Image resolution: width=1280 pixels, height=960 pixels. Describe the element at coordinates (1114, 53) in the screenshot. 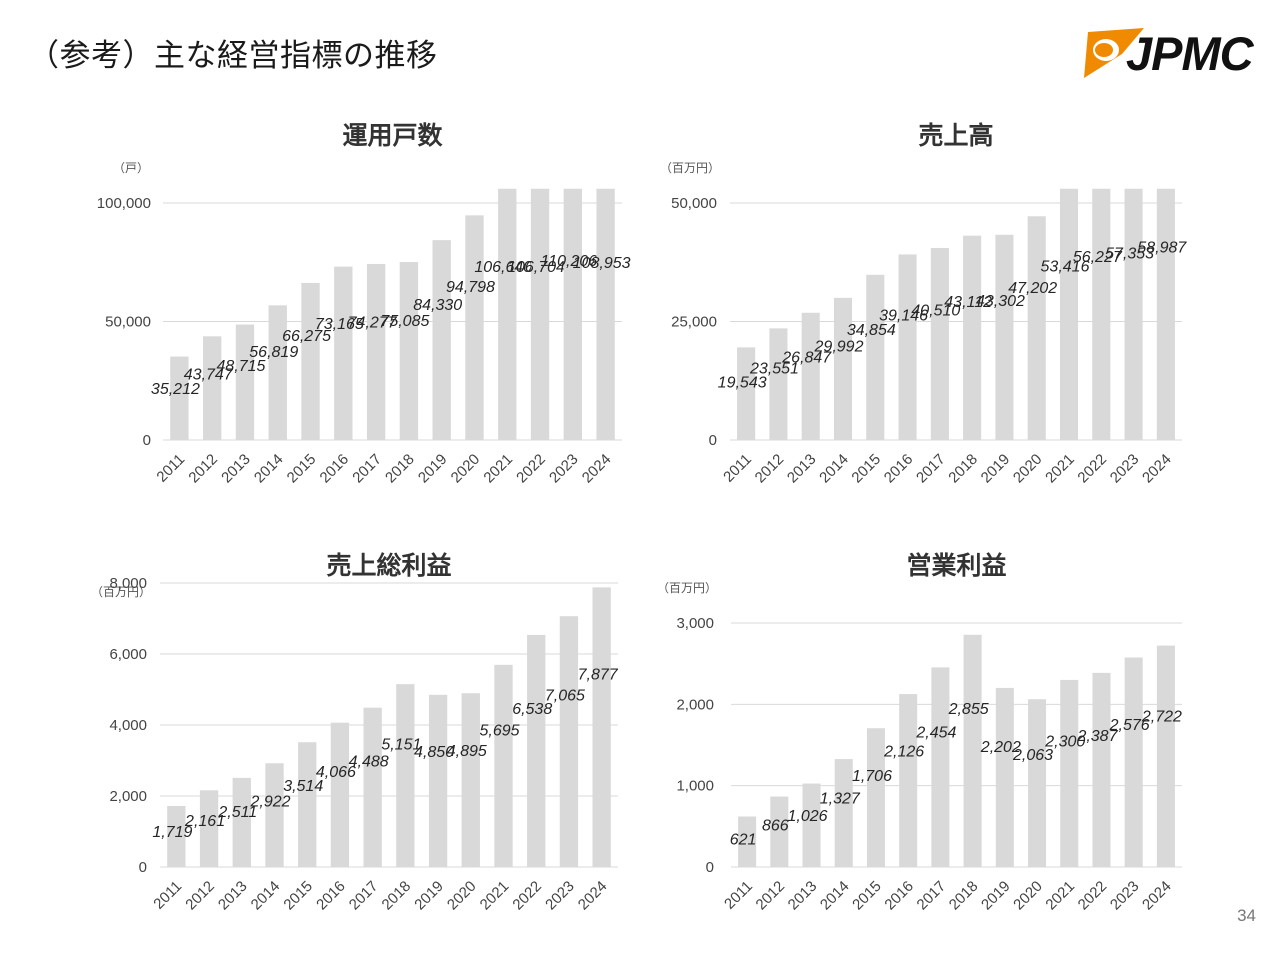

I see `logo-mark-icon` at that location.